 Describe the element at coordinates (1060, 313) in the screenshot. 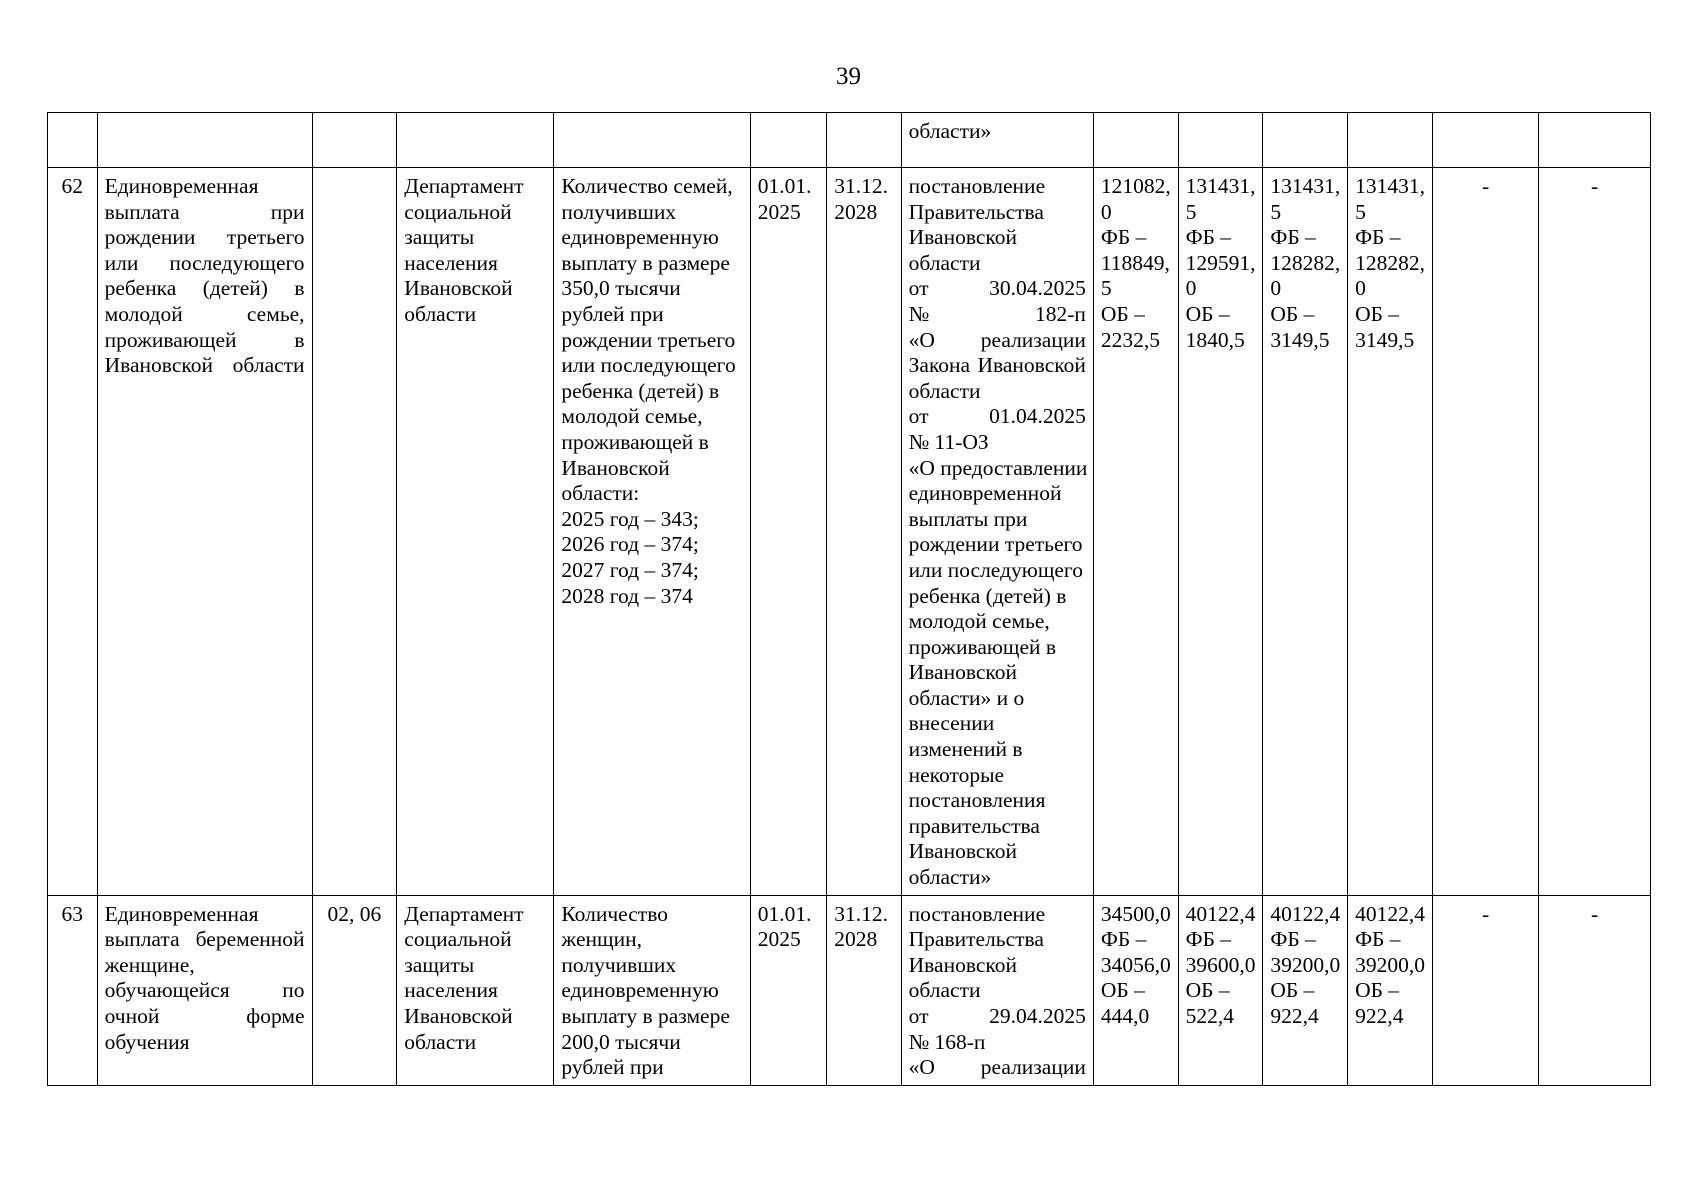

I see `legal-line-right: 182-п` at that location.